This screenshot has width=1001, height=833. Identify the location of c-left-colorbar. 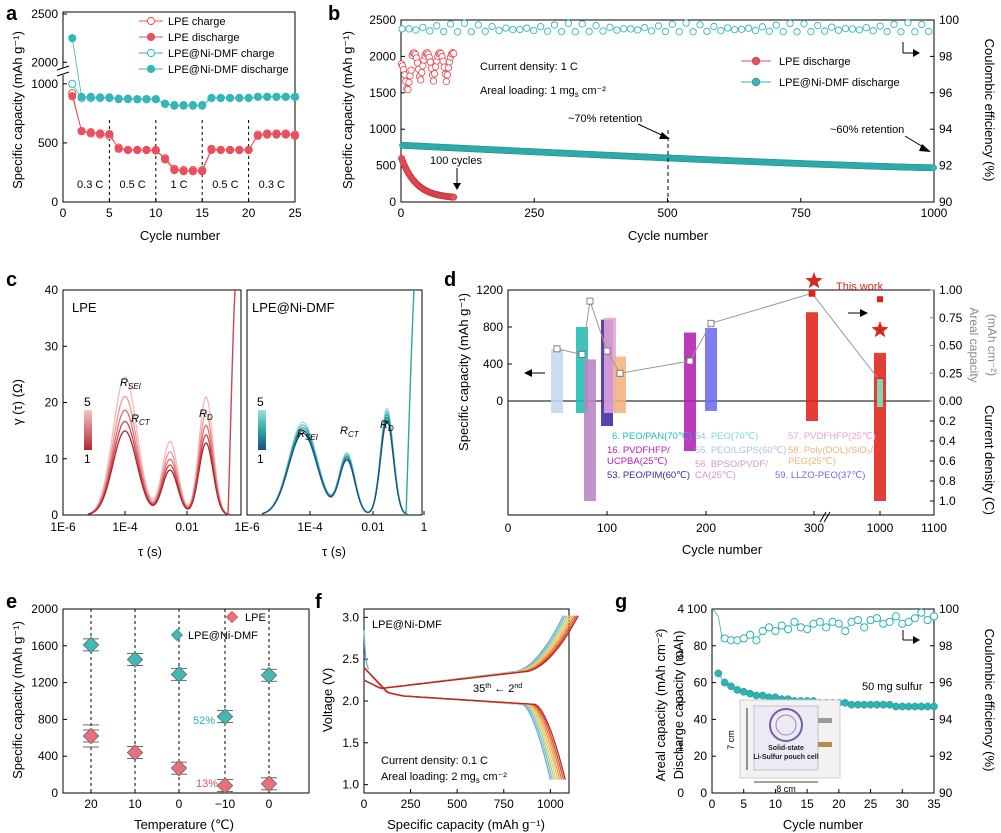
(88, 430).